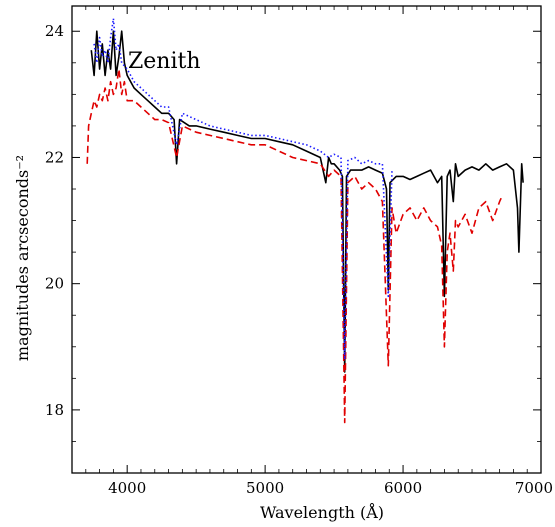 This screenshot has width=555, height=527. I want to click on x-tick-label: 6000, so click(403, 488).